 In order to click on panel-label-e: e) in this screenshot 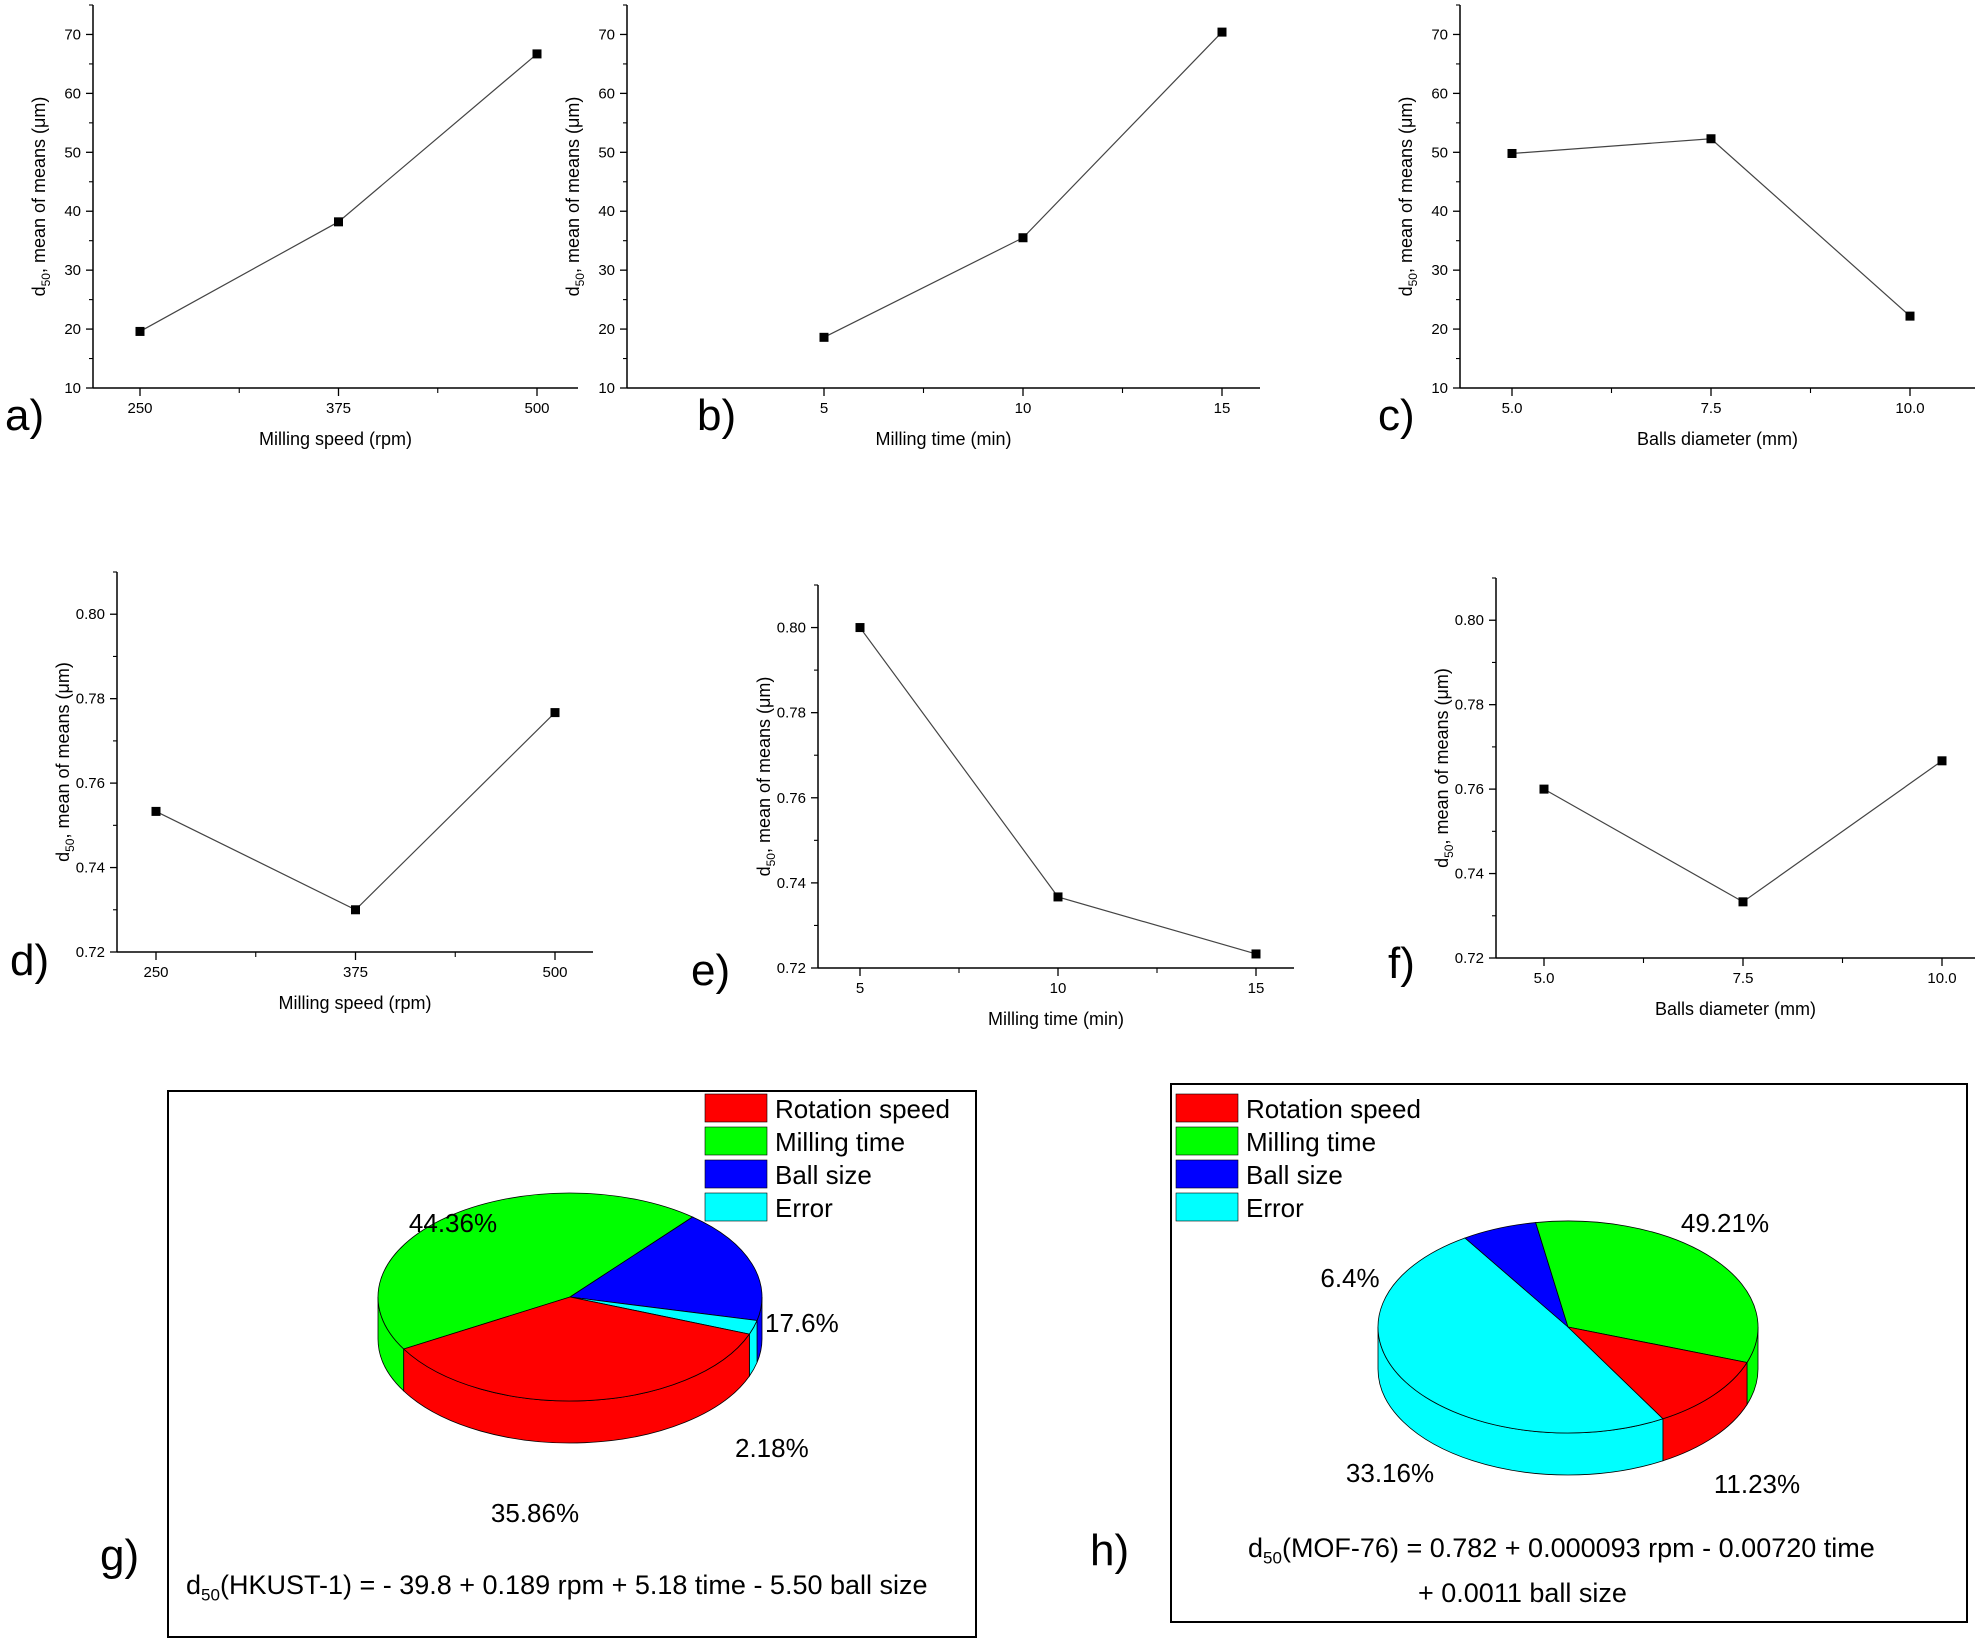, I will do `click(710, 970)`.